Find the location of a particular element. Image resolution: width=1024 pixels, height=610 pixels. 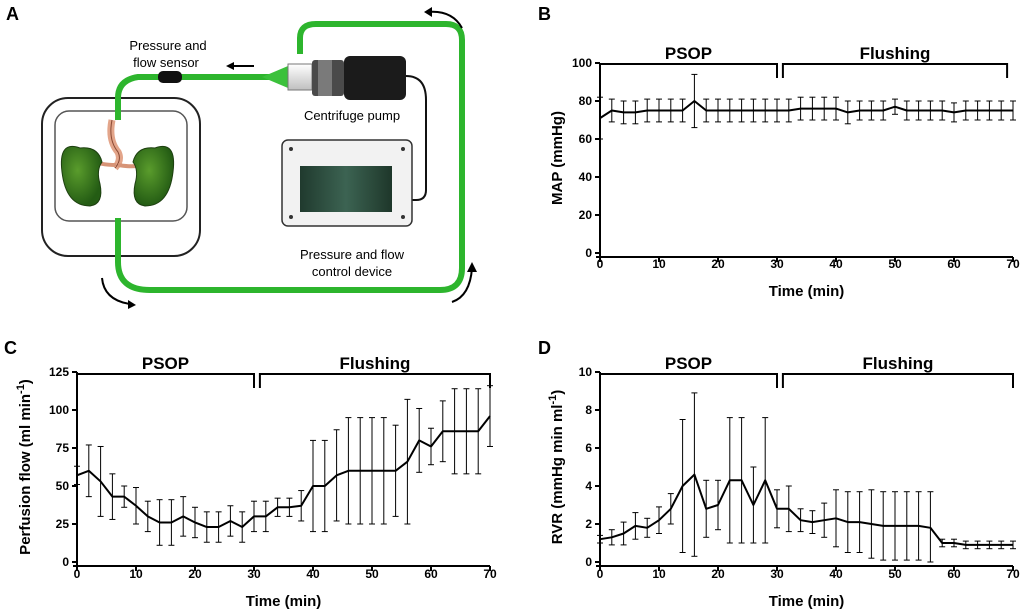

pump-collar-highlight is located at coordinates (325, 78).